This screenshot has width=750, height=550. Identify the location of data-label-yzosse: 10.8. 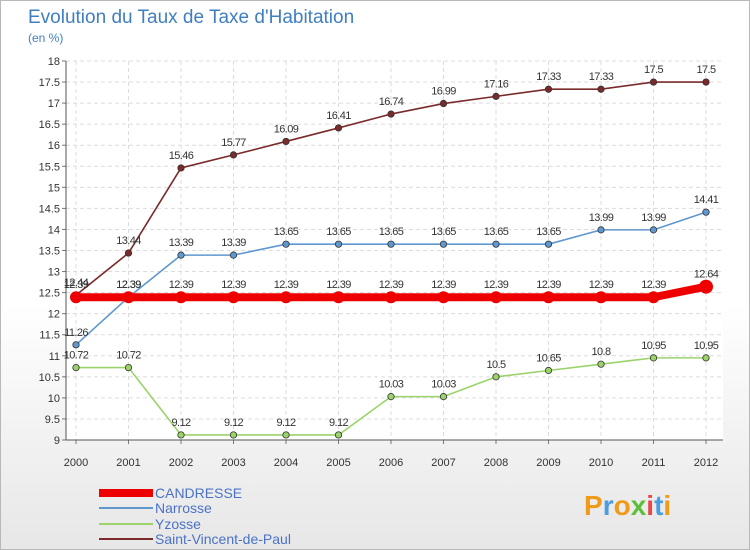
(600, 352).